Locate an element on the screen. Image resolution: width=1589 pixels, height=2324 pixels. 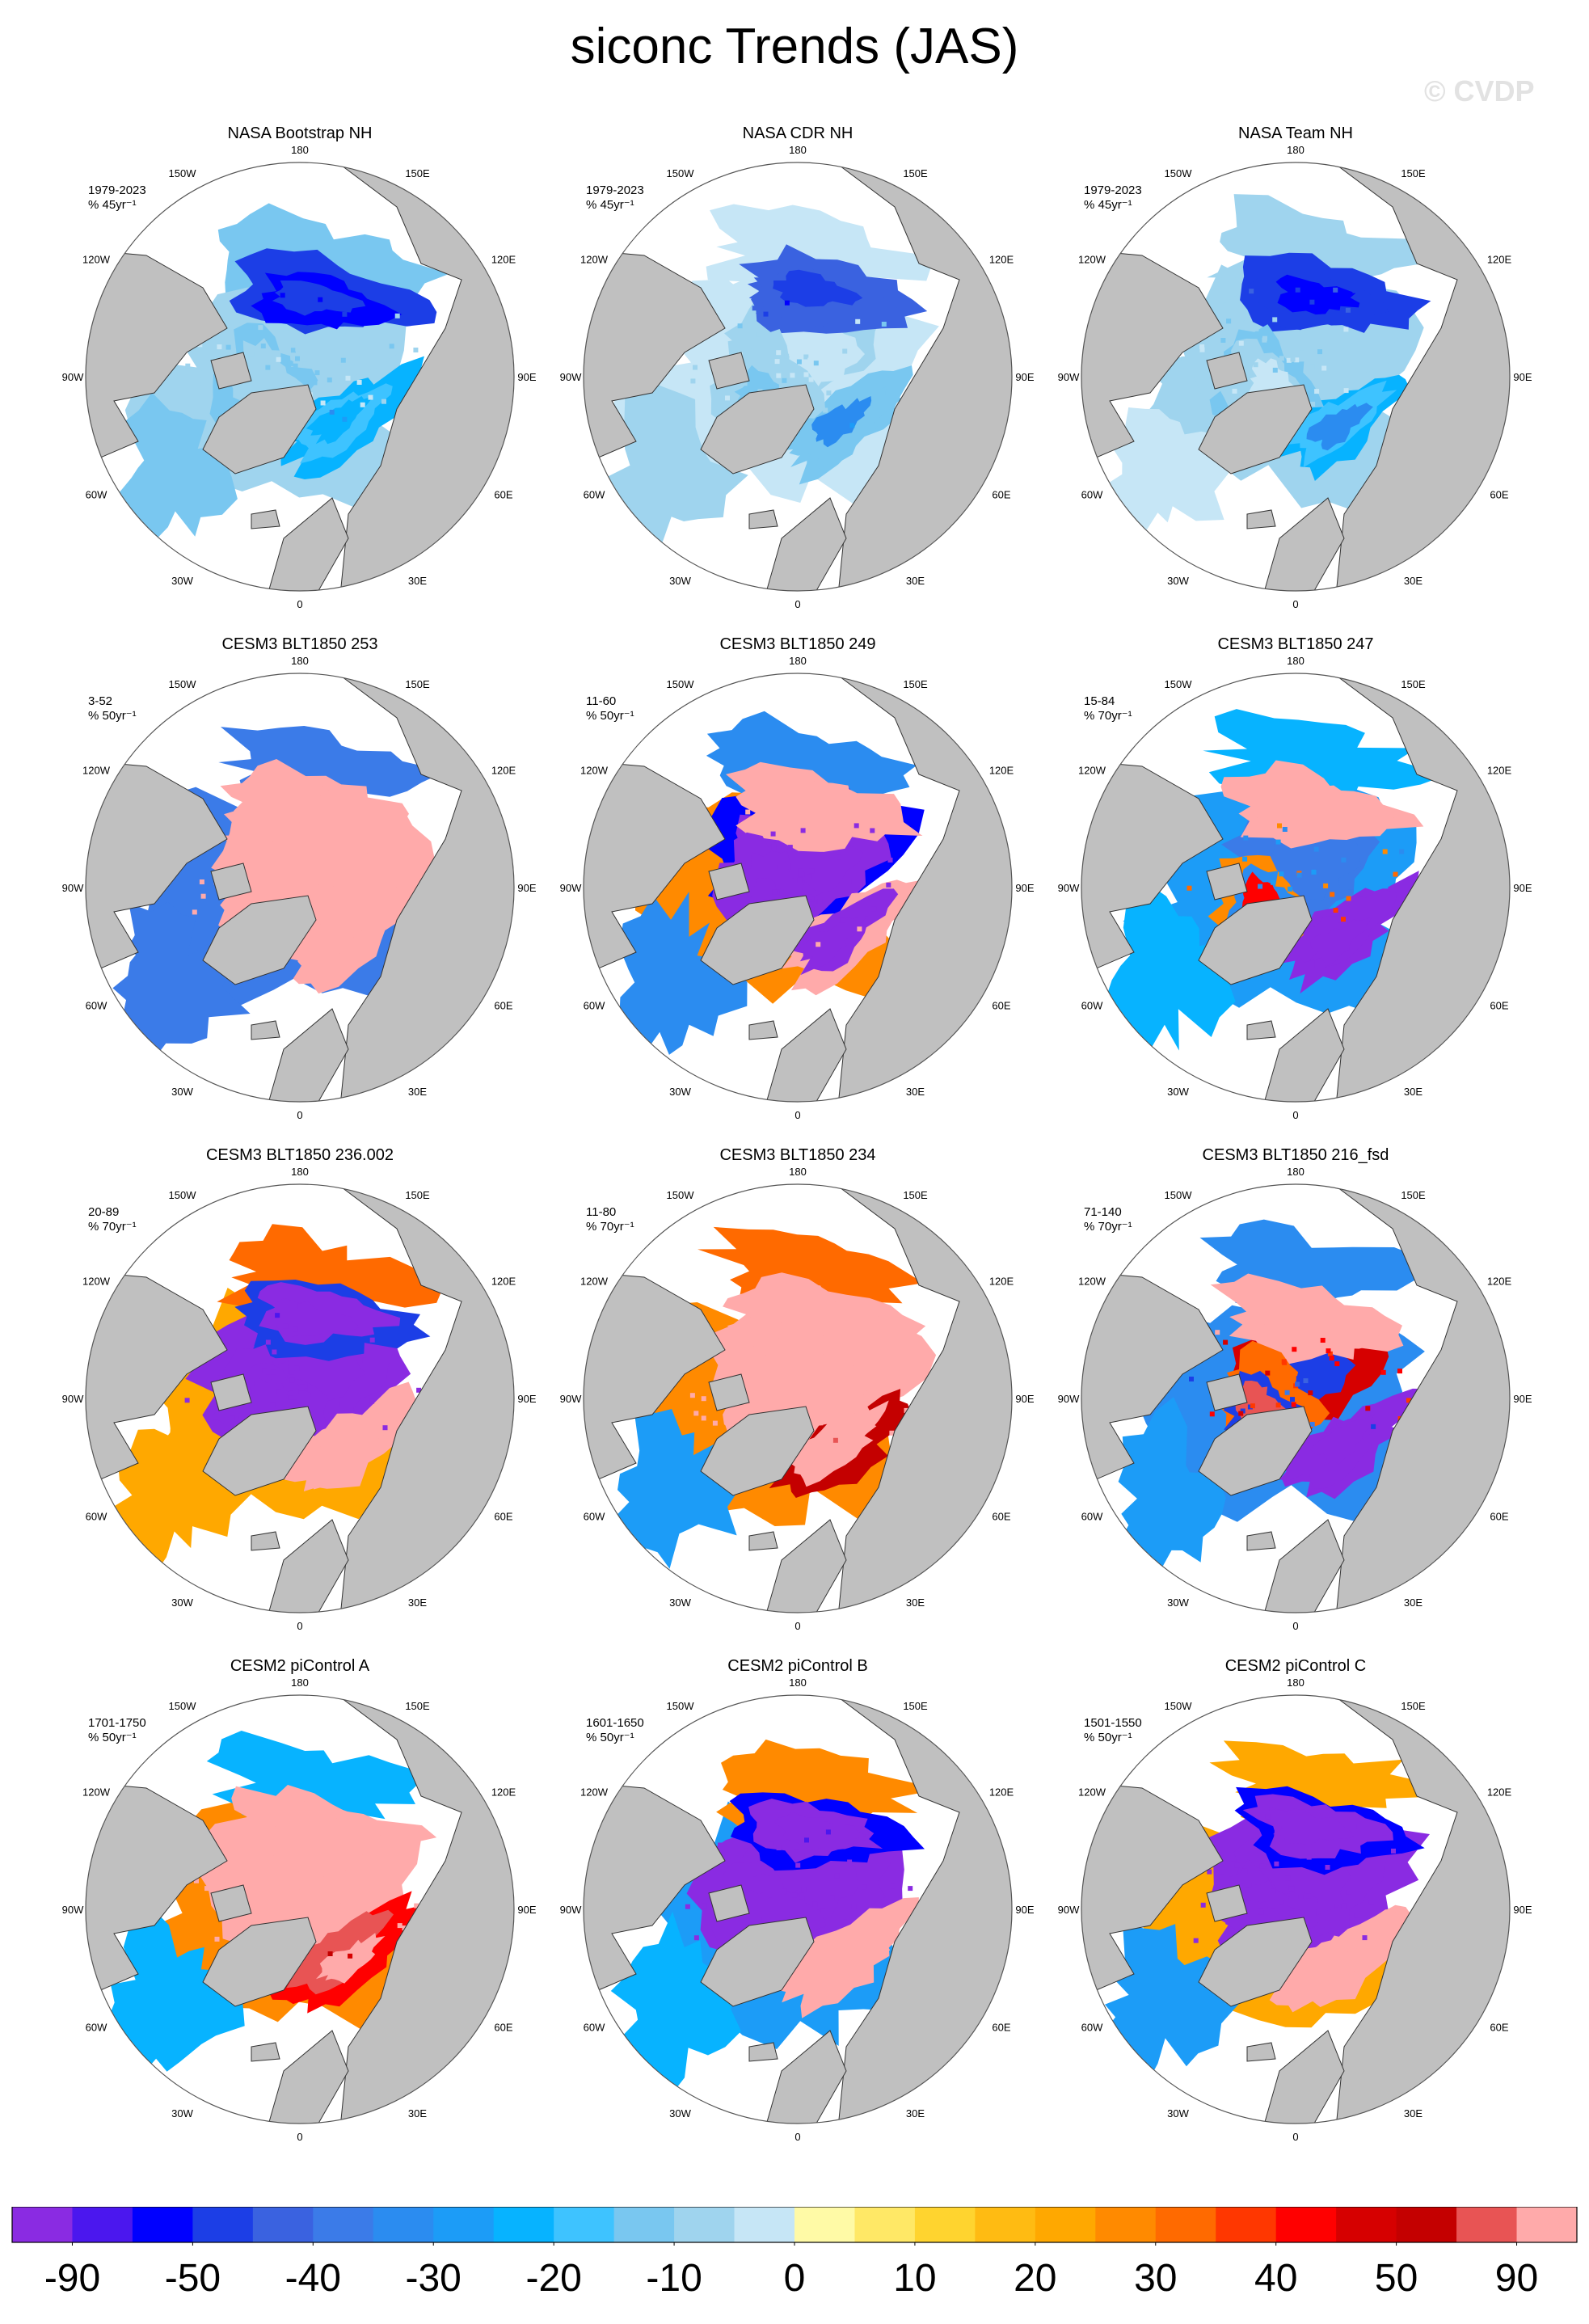
longitude-label: 120E is located at coordinates (1499, 1282).